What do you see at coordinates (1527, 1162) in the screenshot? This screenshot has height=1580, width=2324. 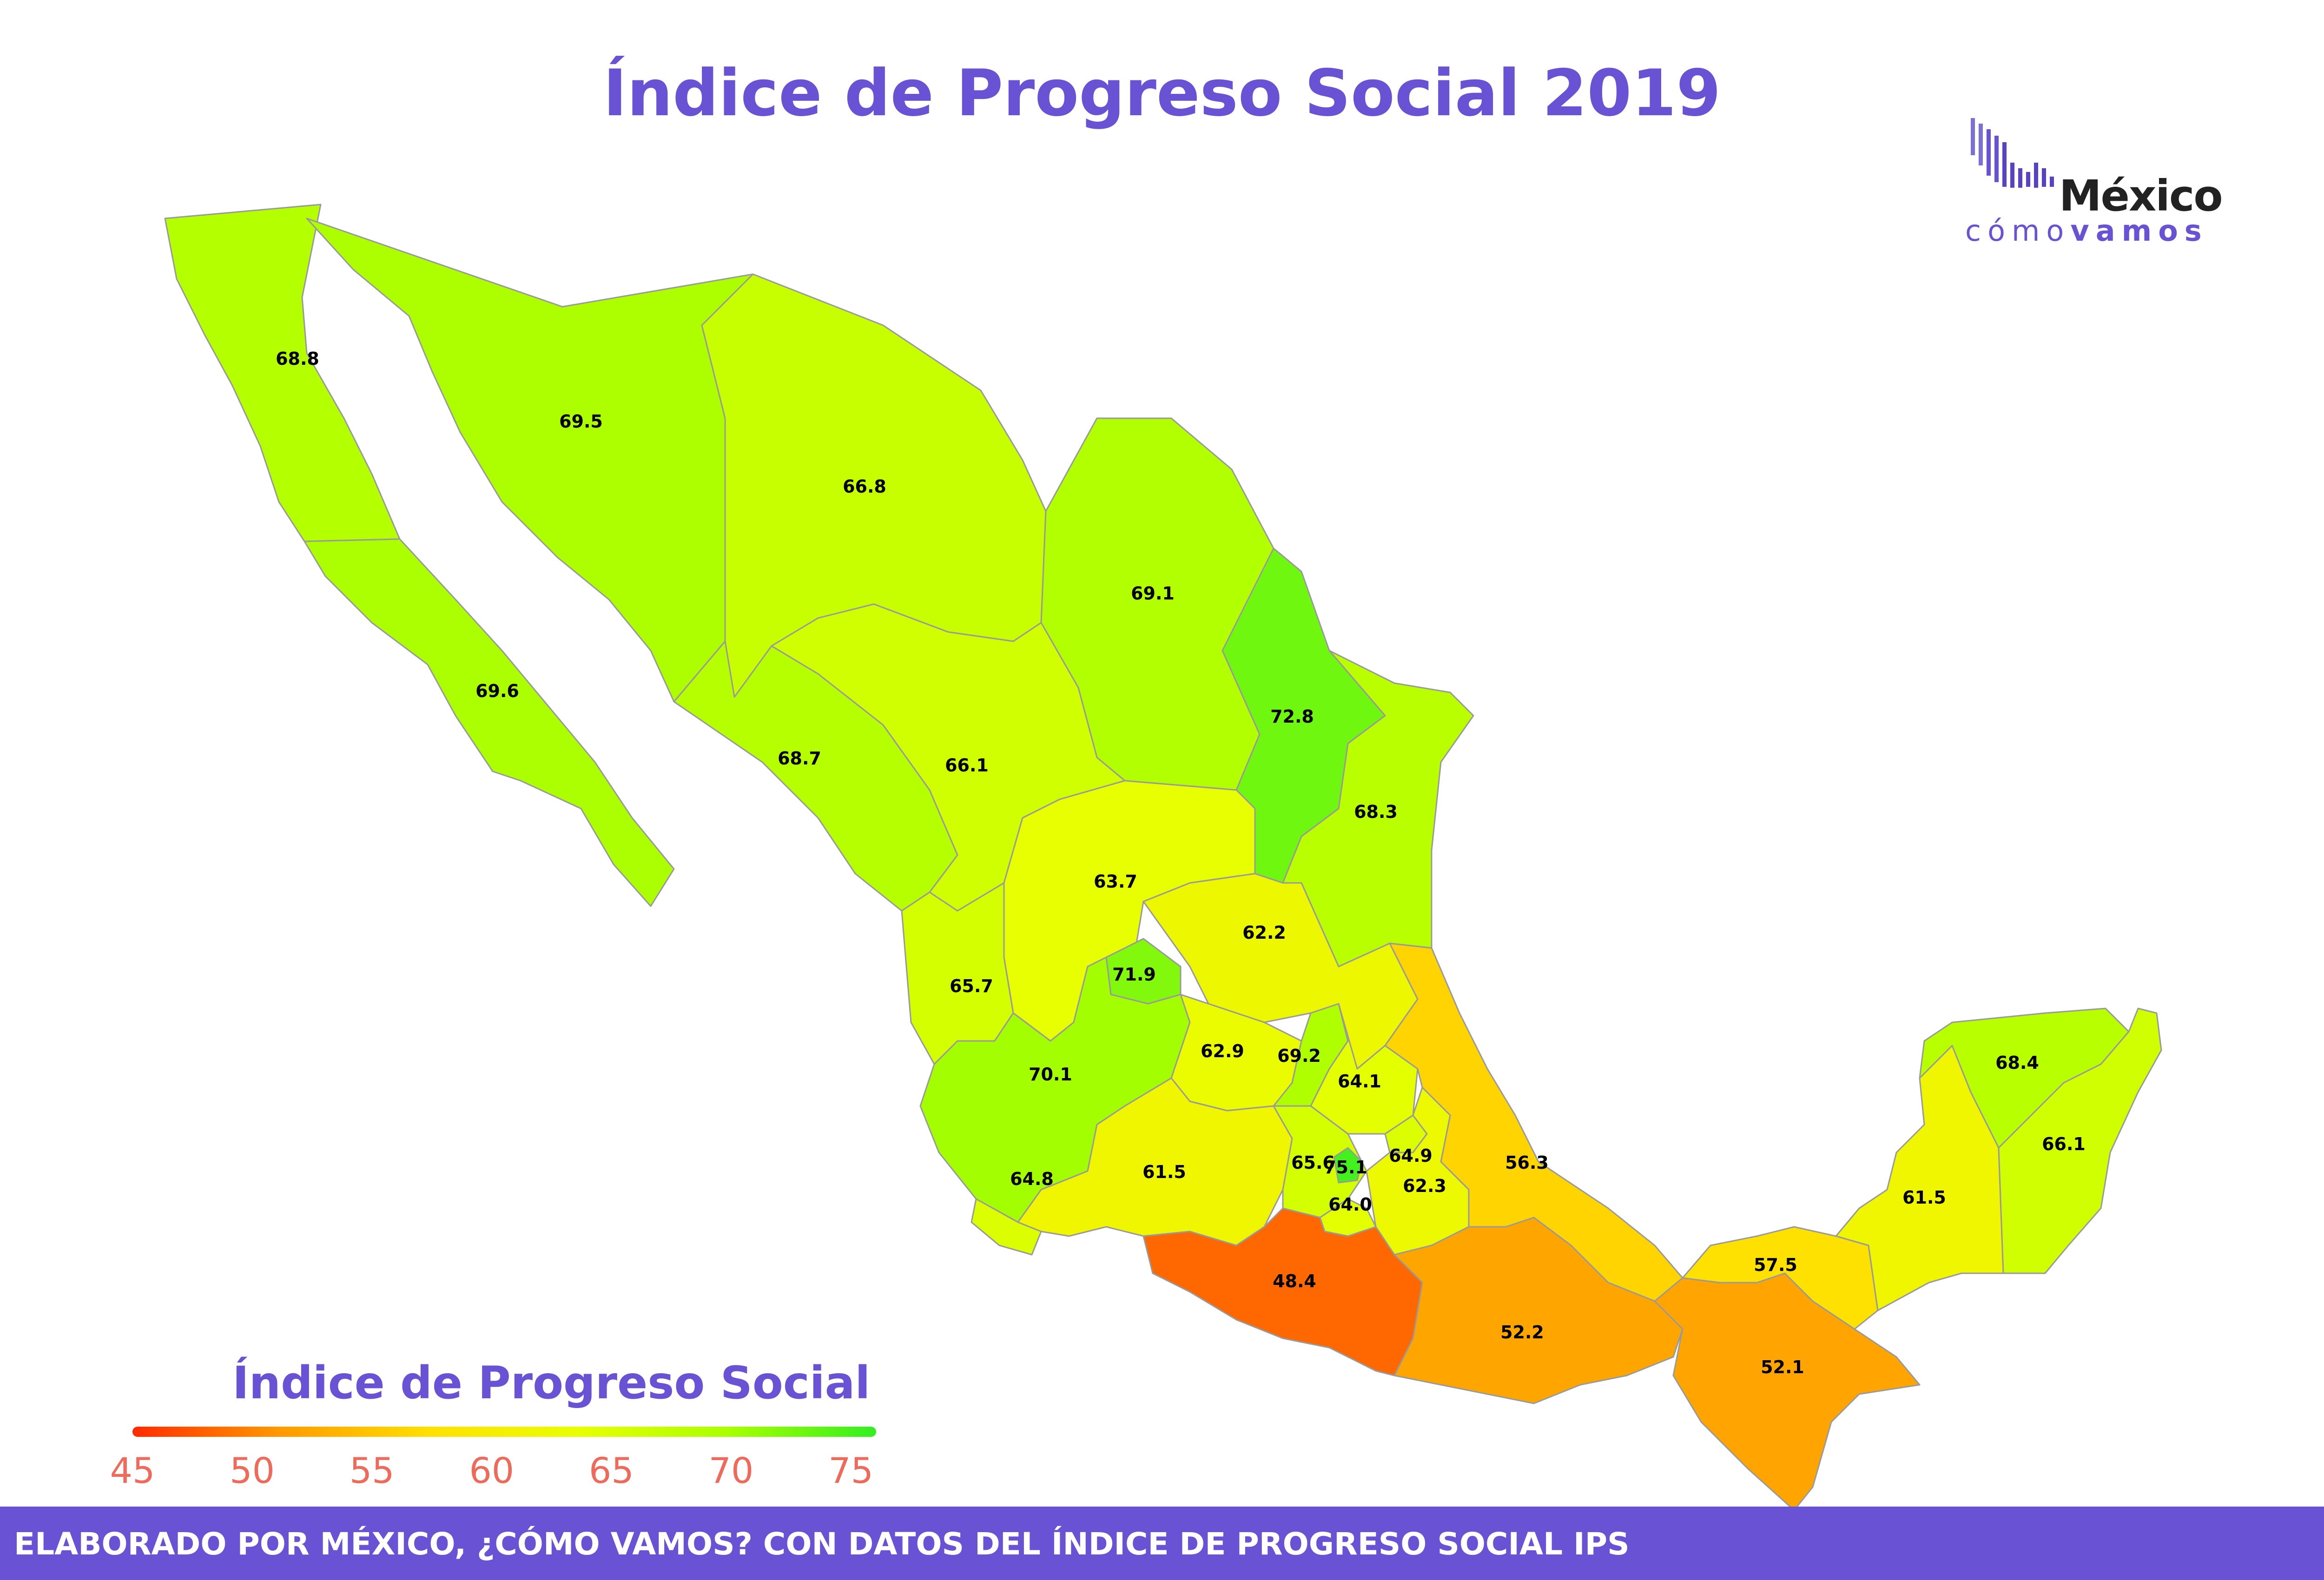 I see `label-veracruz: 56.3` at bounding box center [1527, 1162].